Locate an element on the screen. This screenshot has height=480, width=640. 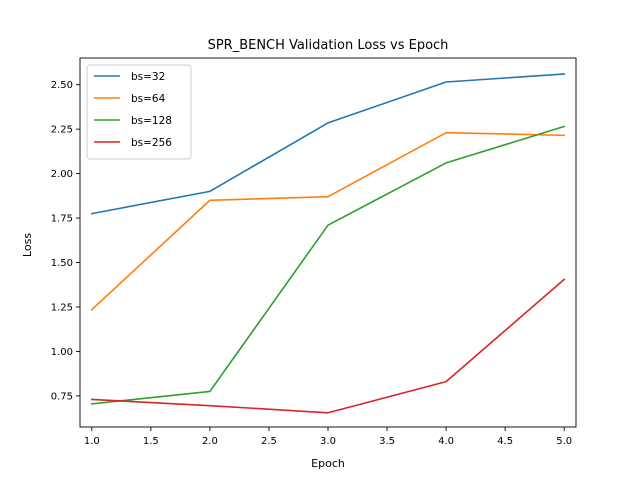
y-tick-label: 1.75 is located at coordinates (62, 219).